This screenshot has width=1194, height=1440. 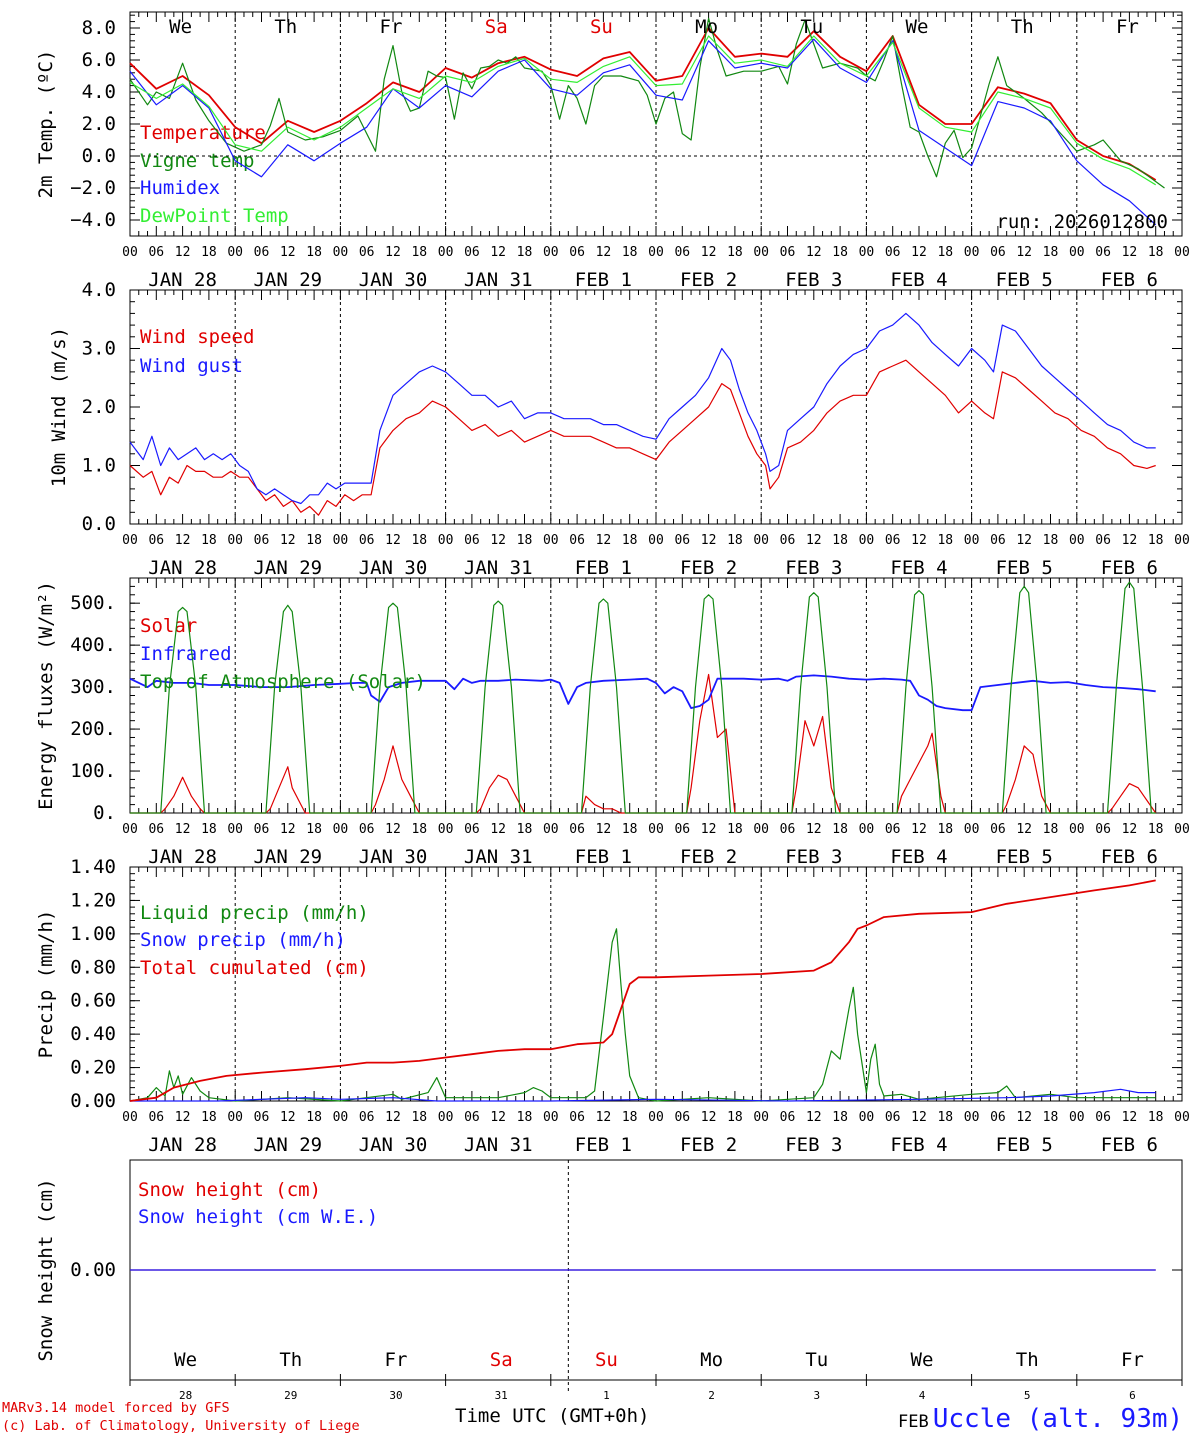 I want to click on date-label: JAN 28, so click(x=182, y=1145).